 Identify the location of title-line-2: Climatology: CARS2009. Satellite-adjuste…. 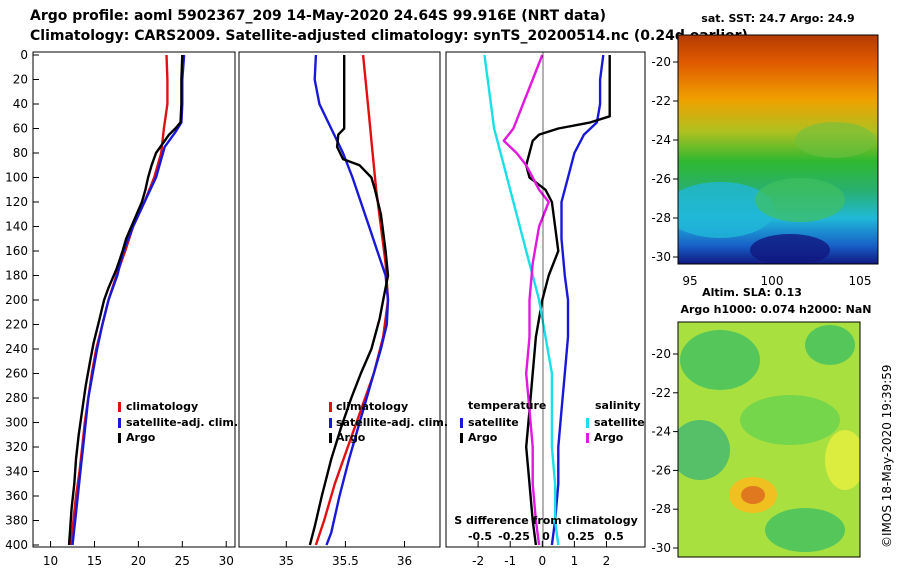
(389, 36).